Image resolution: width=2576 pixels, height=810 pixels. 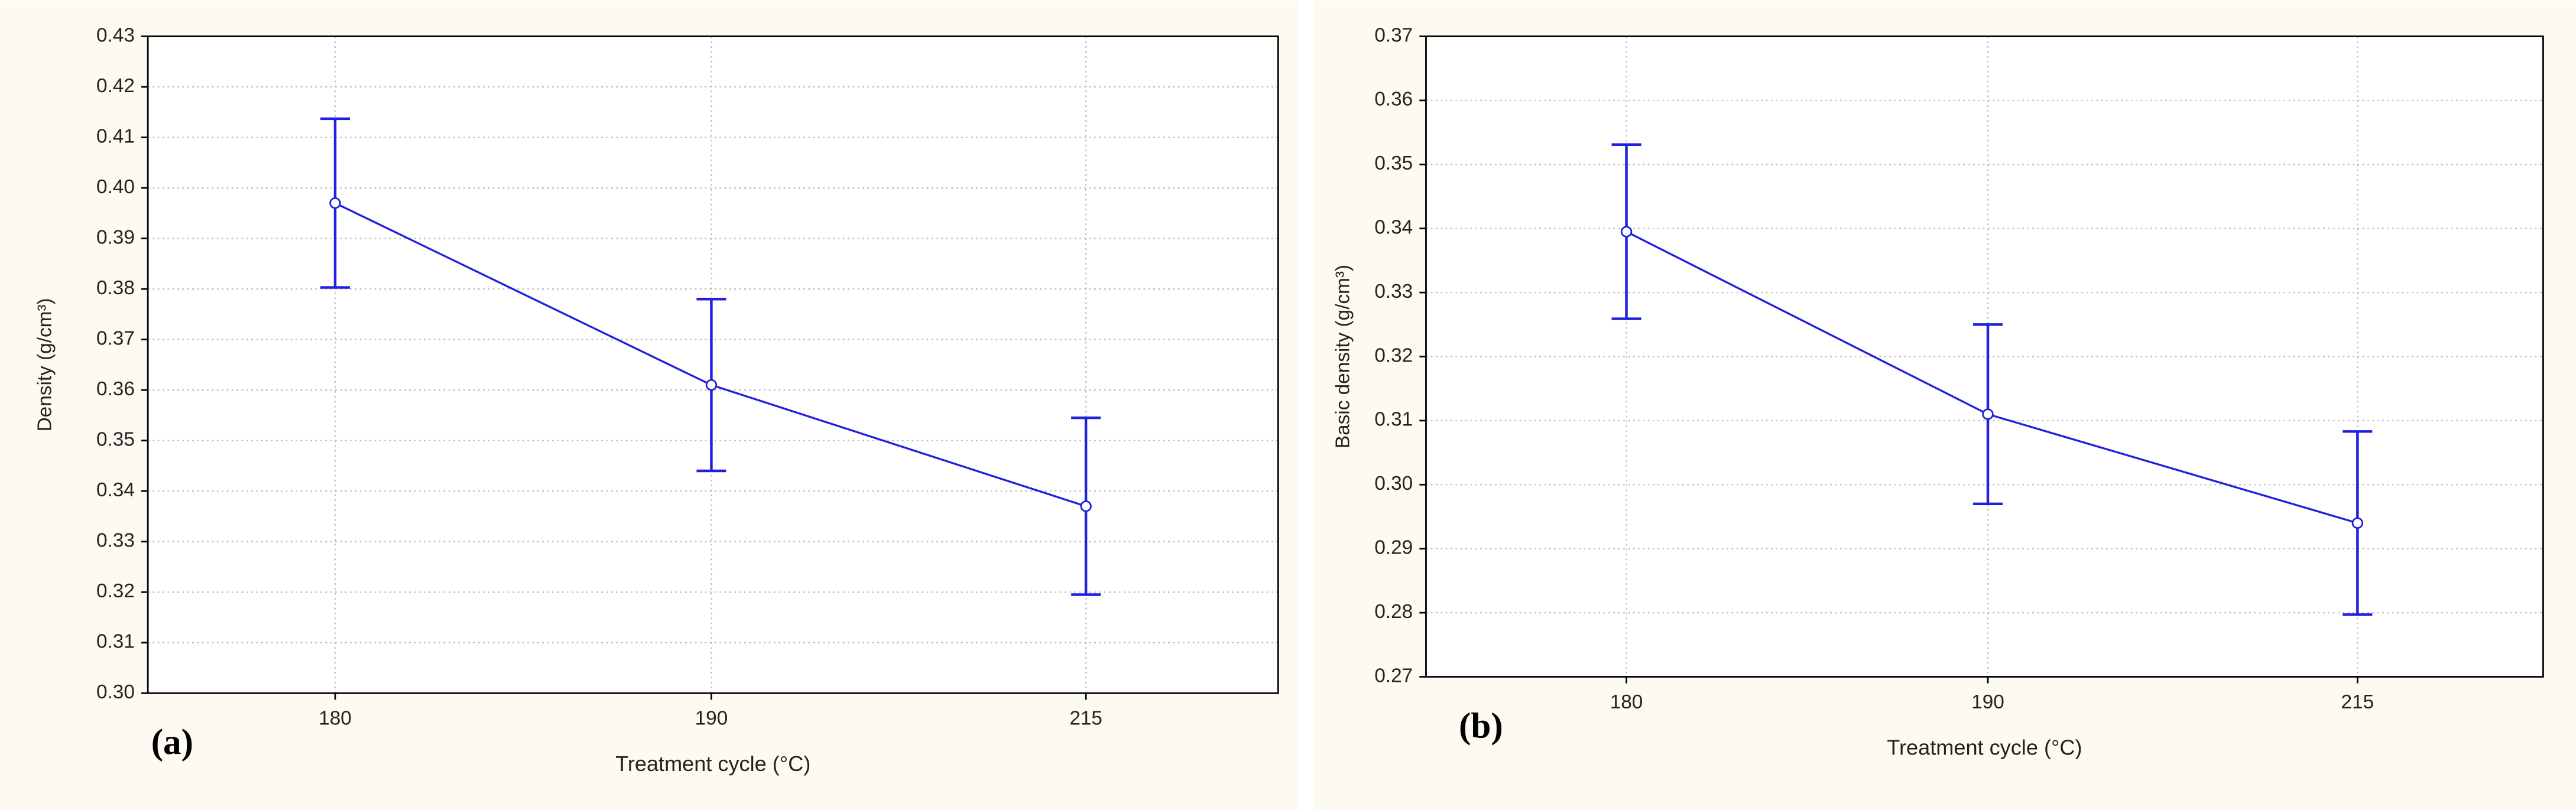 What do you see at coordinates (115, 136) in the screenshot?
I see `y-tick-label: 0.41` at bounding box center [115, 136].